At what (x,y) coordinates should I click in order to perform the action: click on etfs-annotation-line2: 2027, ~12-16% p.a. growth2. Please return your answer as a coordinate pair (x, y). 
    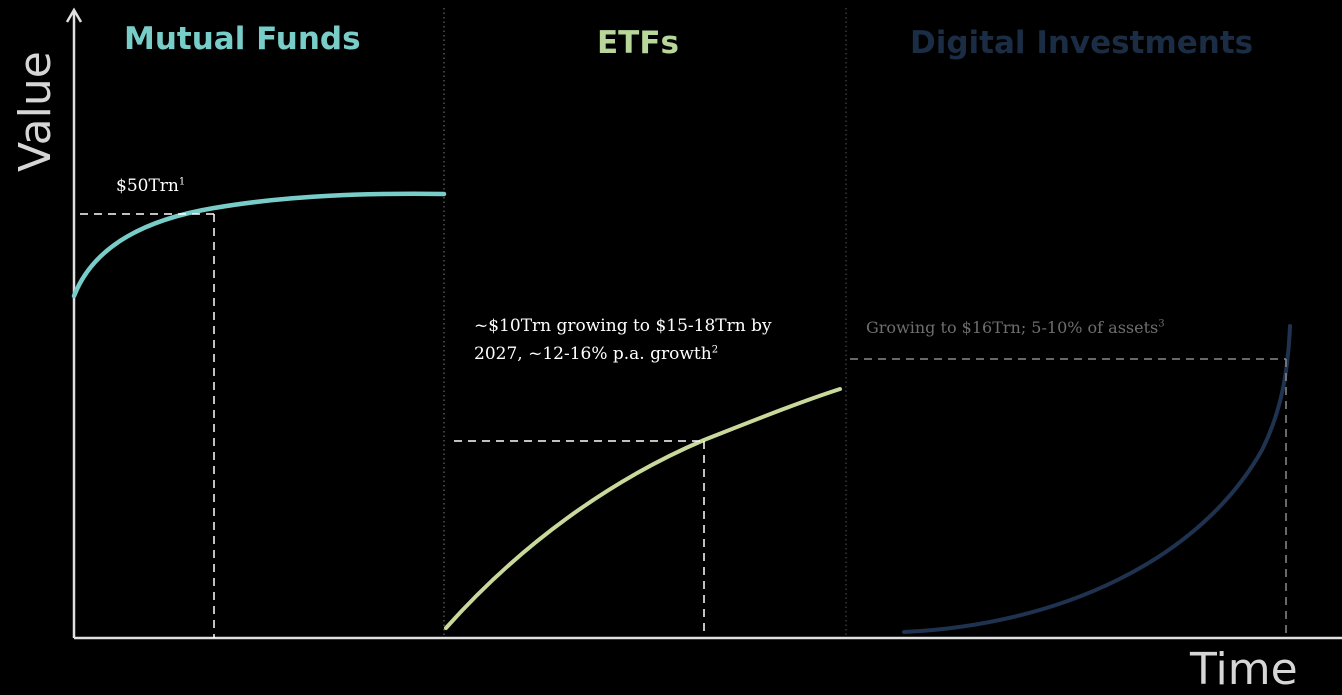
    Looking at the image, I should click on (596, 354).